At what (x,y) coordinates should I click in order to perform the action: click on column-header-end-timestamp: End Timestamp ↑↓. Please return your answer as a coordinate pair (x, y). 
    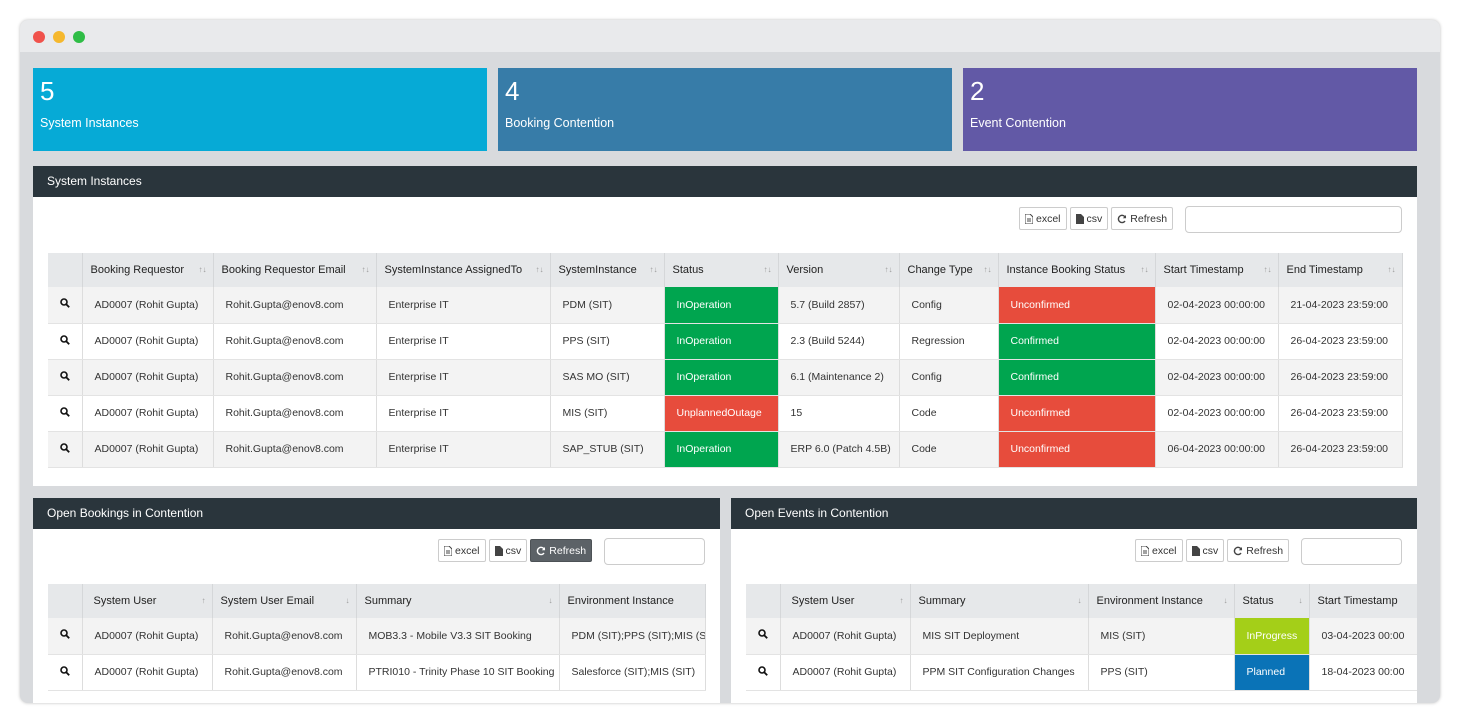
    Looking at the image, I should click on (1340, 270).